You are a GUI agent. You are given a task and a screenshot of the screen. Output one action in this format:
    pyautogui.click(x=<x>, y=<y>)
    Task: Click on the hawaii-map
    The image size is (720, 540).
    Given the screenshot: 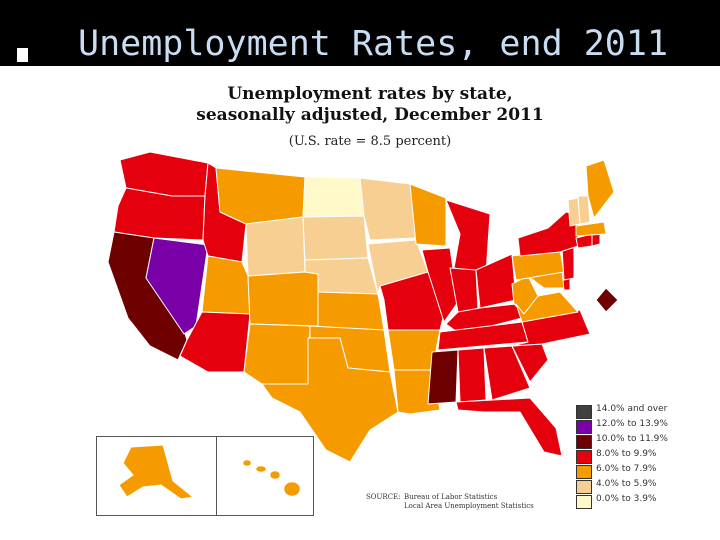 What is the action you would take?
    pyautogui.click(x=271, y=478)
    